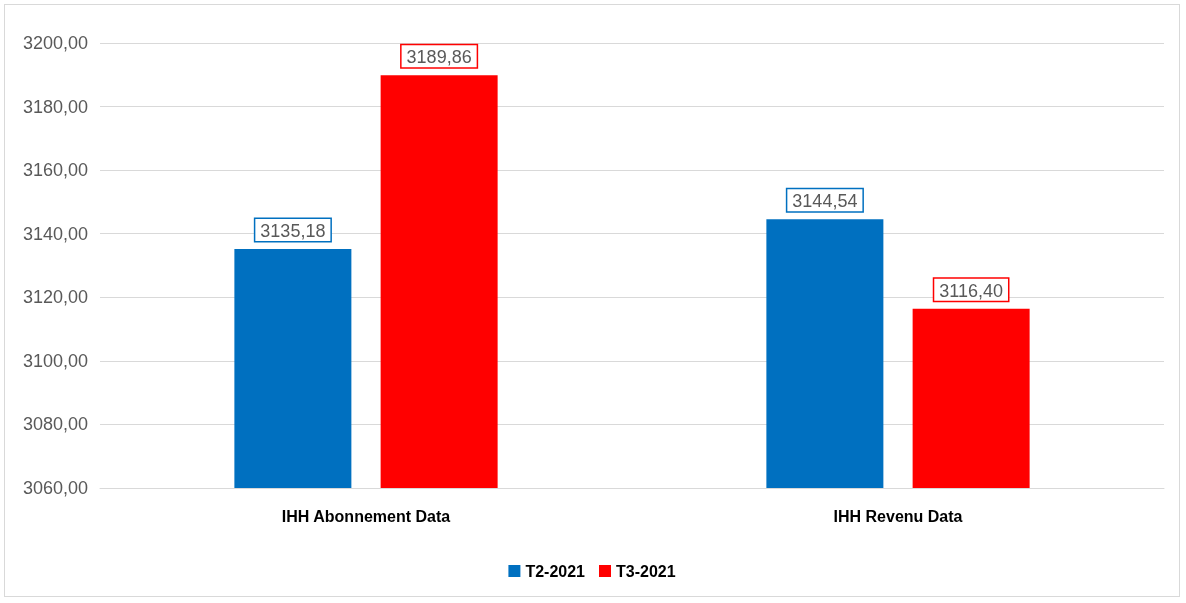 This screenshot has width=1186, height=603. I want to click on y-tick-label: 3120,00, so click(55, 297).